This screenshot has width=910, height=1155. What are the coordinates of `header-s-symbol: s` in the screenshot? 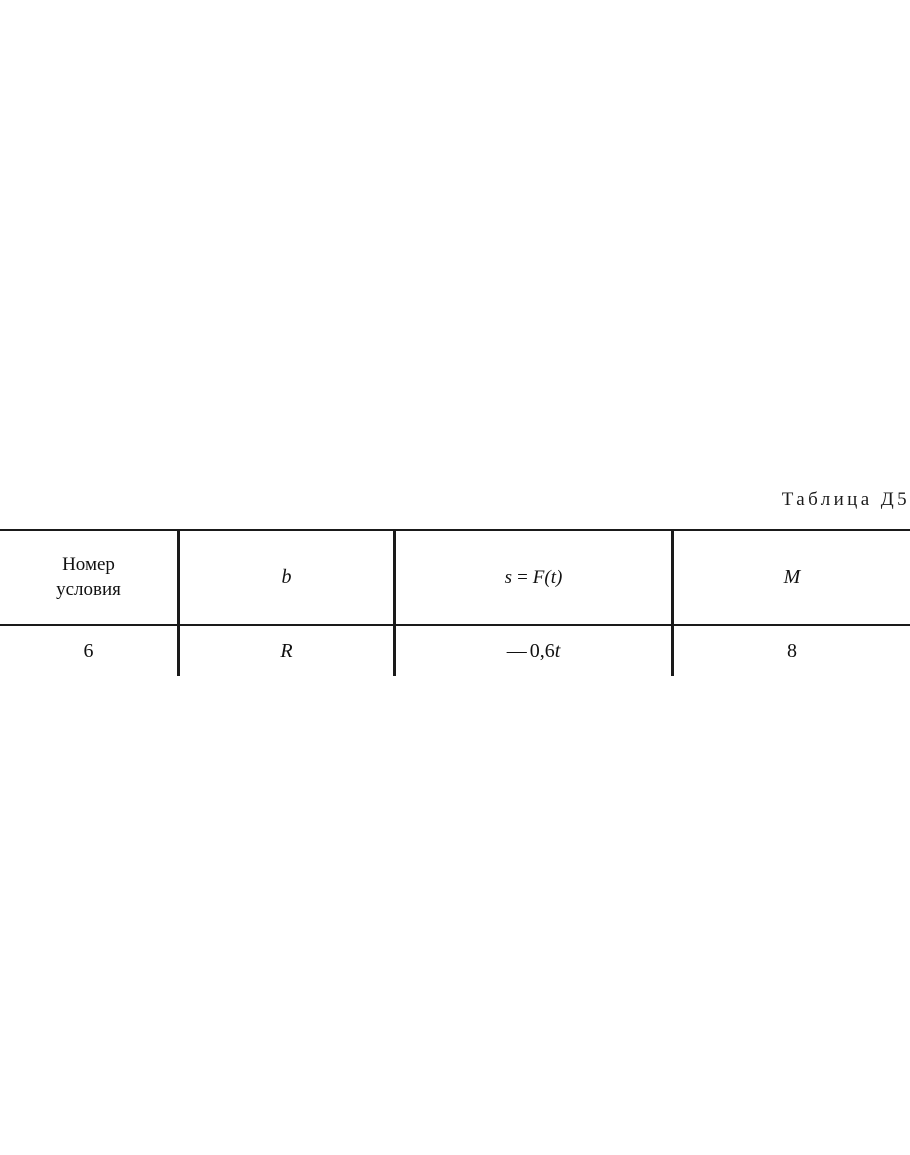 It's located at (508, 577).